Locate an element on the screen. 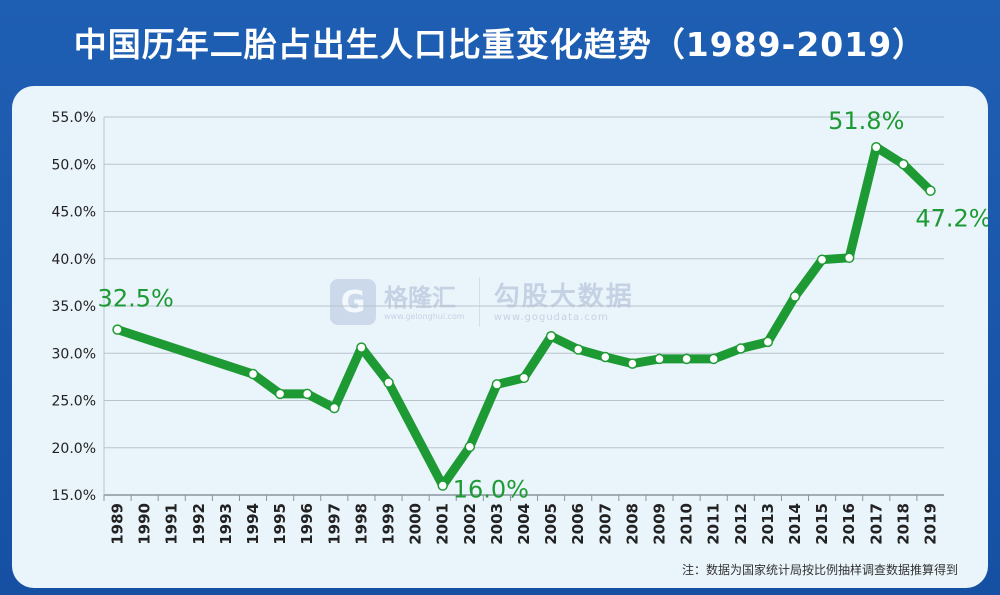 This screenshot has height=595, width=1000. x-tick-label: 2011 is located at coordinates (714, 524).